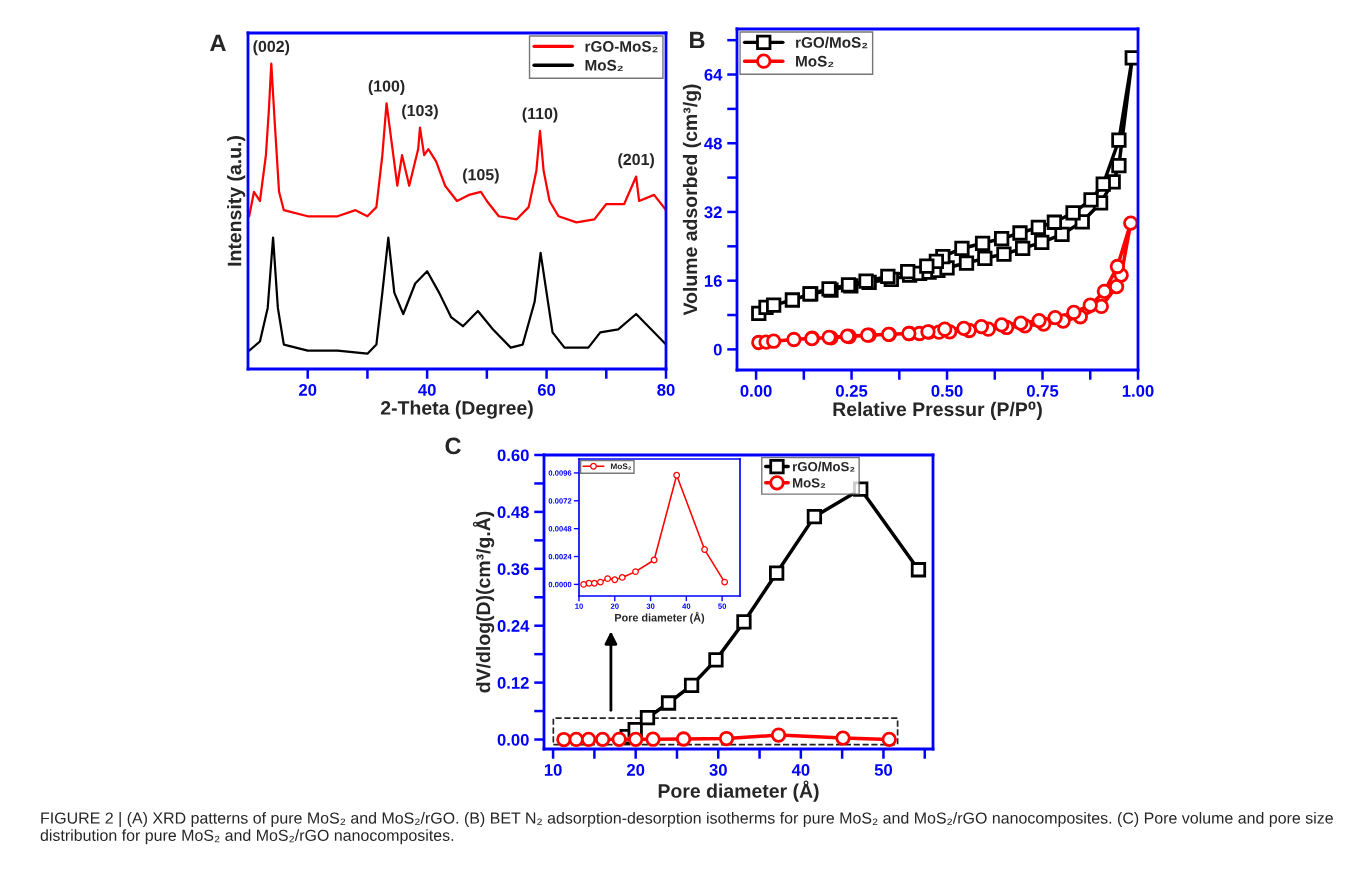 The height and width of the screenshot is (874, 1358). I want to click on x-tick-label: 60, so click(546, 390).